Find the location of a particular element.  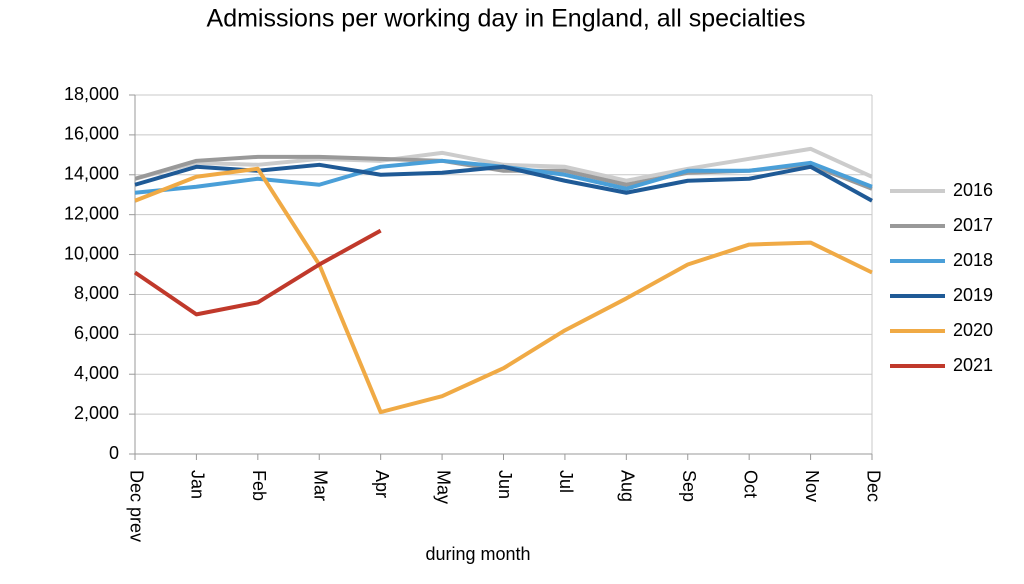

x-tick-label: Dec is located at coordinates (873, 486).